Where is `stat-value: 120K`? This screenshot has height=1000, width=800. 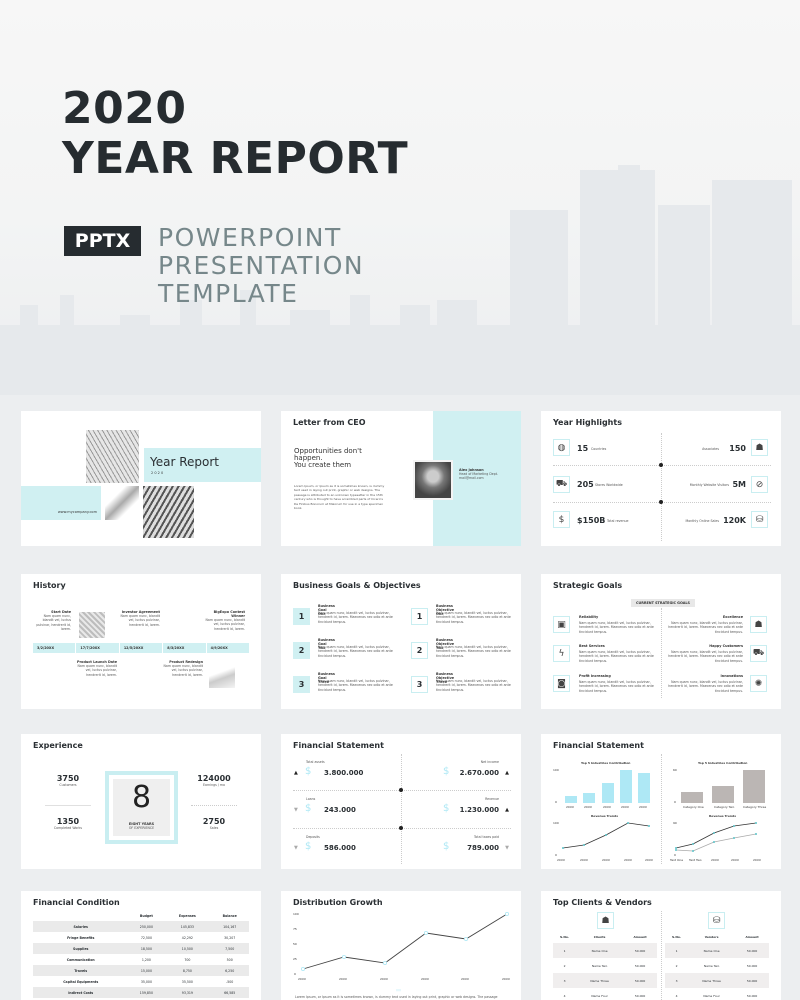
stat-value: 120K is located at coordinates (734, 520).